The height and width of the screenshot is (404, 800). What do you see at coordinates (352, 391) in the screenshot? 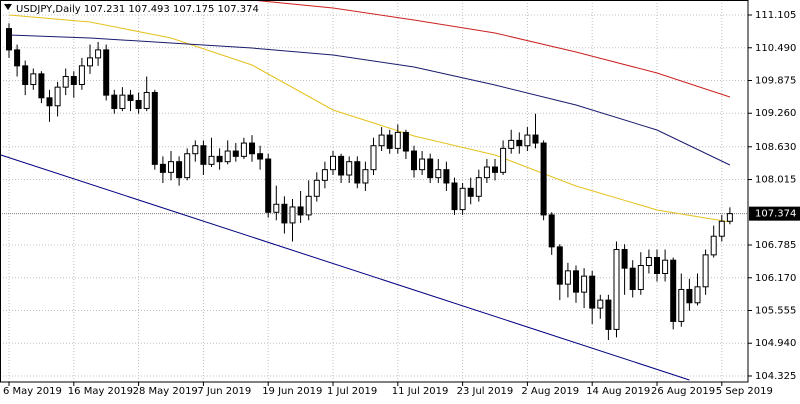
I see `x-tick-label: 1 Jul 2019` at bounding box center [352, 391].